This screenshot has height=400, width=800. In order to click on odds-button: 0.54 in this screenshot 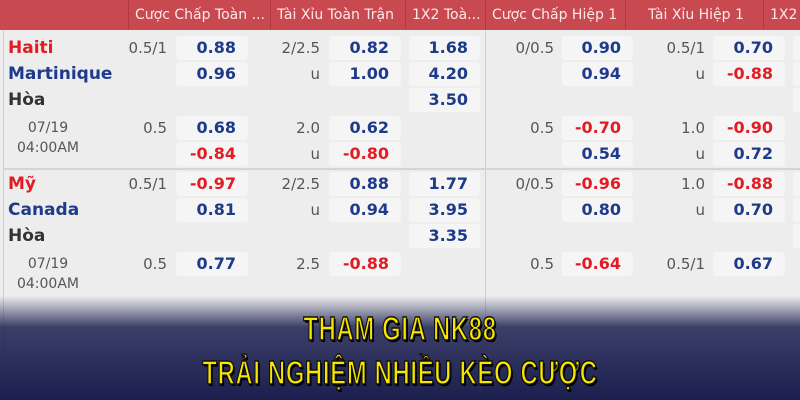, I will do `click(597, 154)`.